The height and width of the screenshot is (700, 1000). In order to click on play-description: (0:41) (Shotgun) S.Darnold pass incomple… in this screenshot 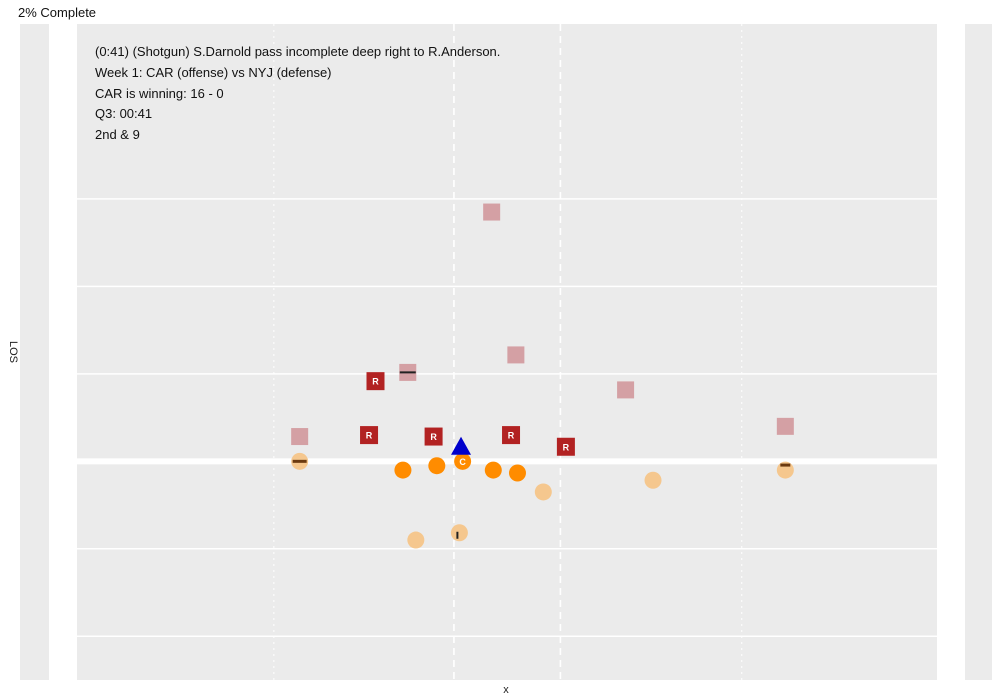, I will do `click(297, 51)`.